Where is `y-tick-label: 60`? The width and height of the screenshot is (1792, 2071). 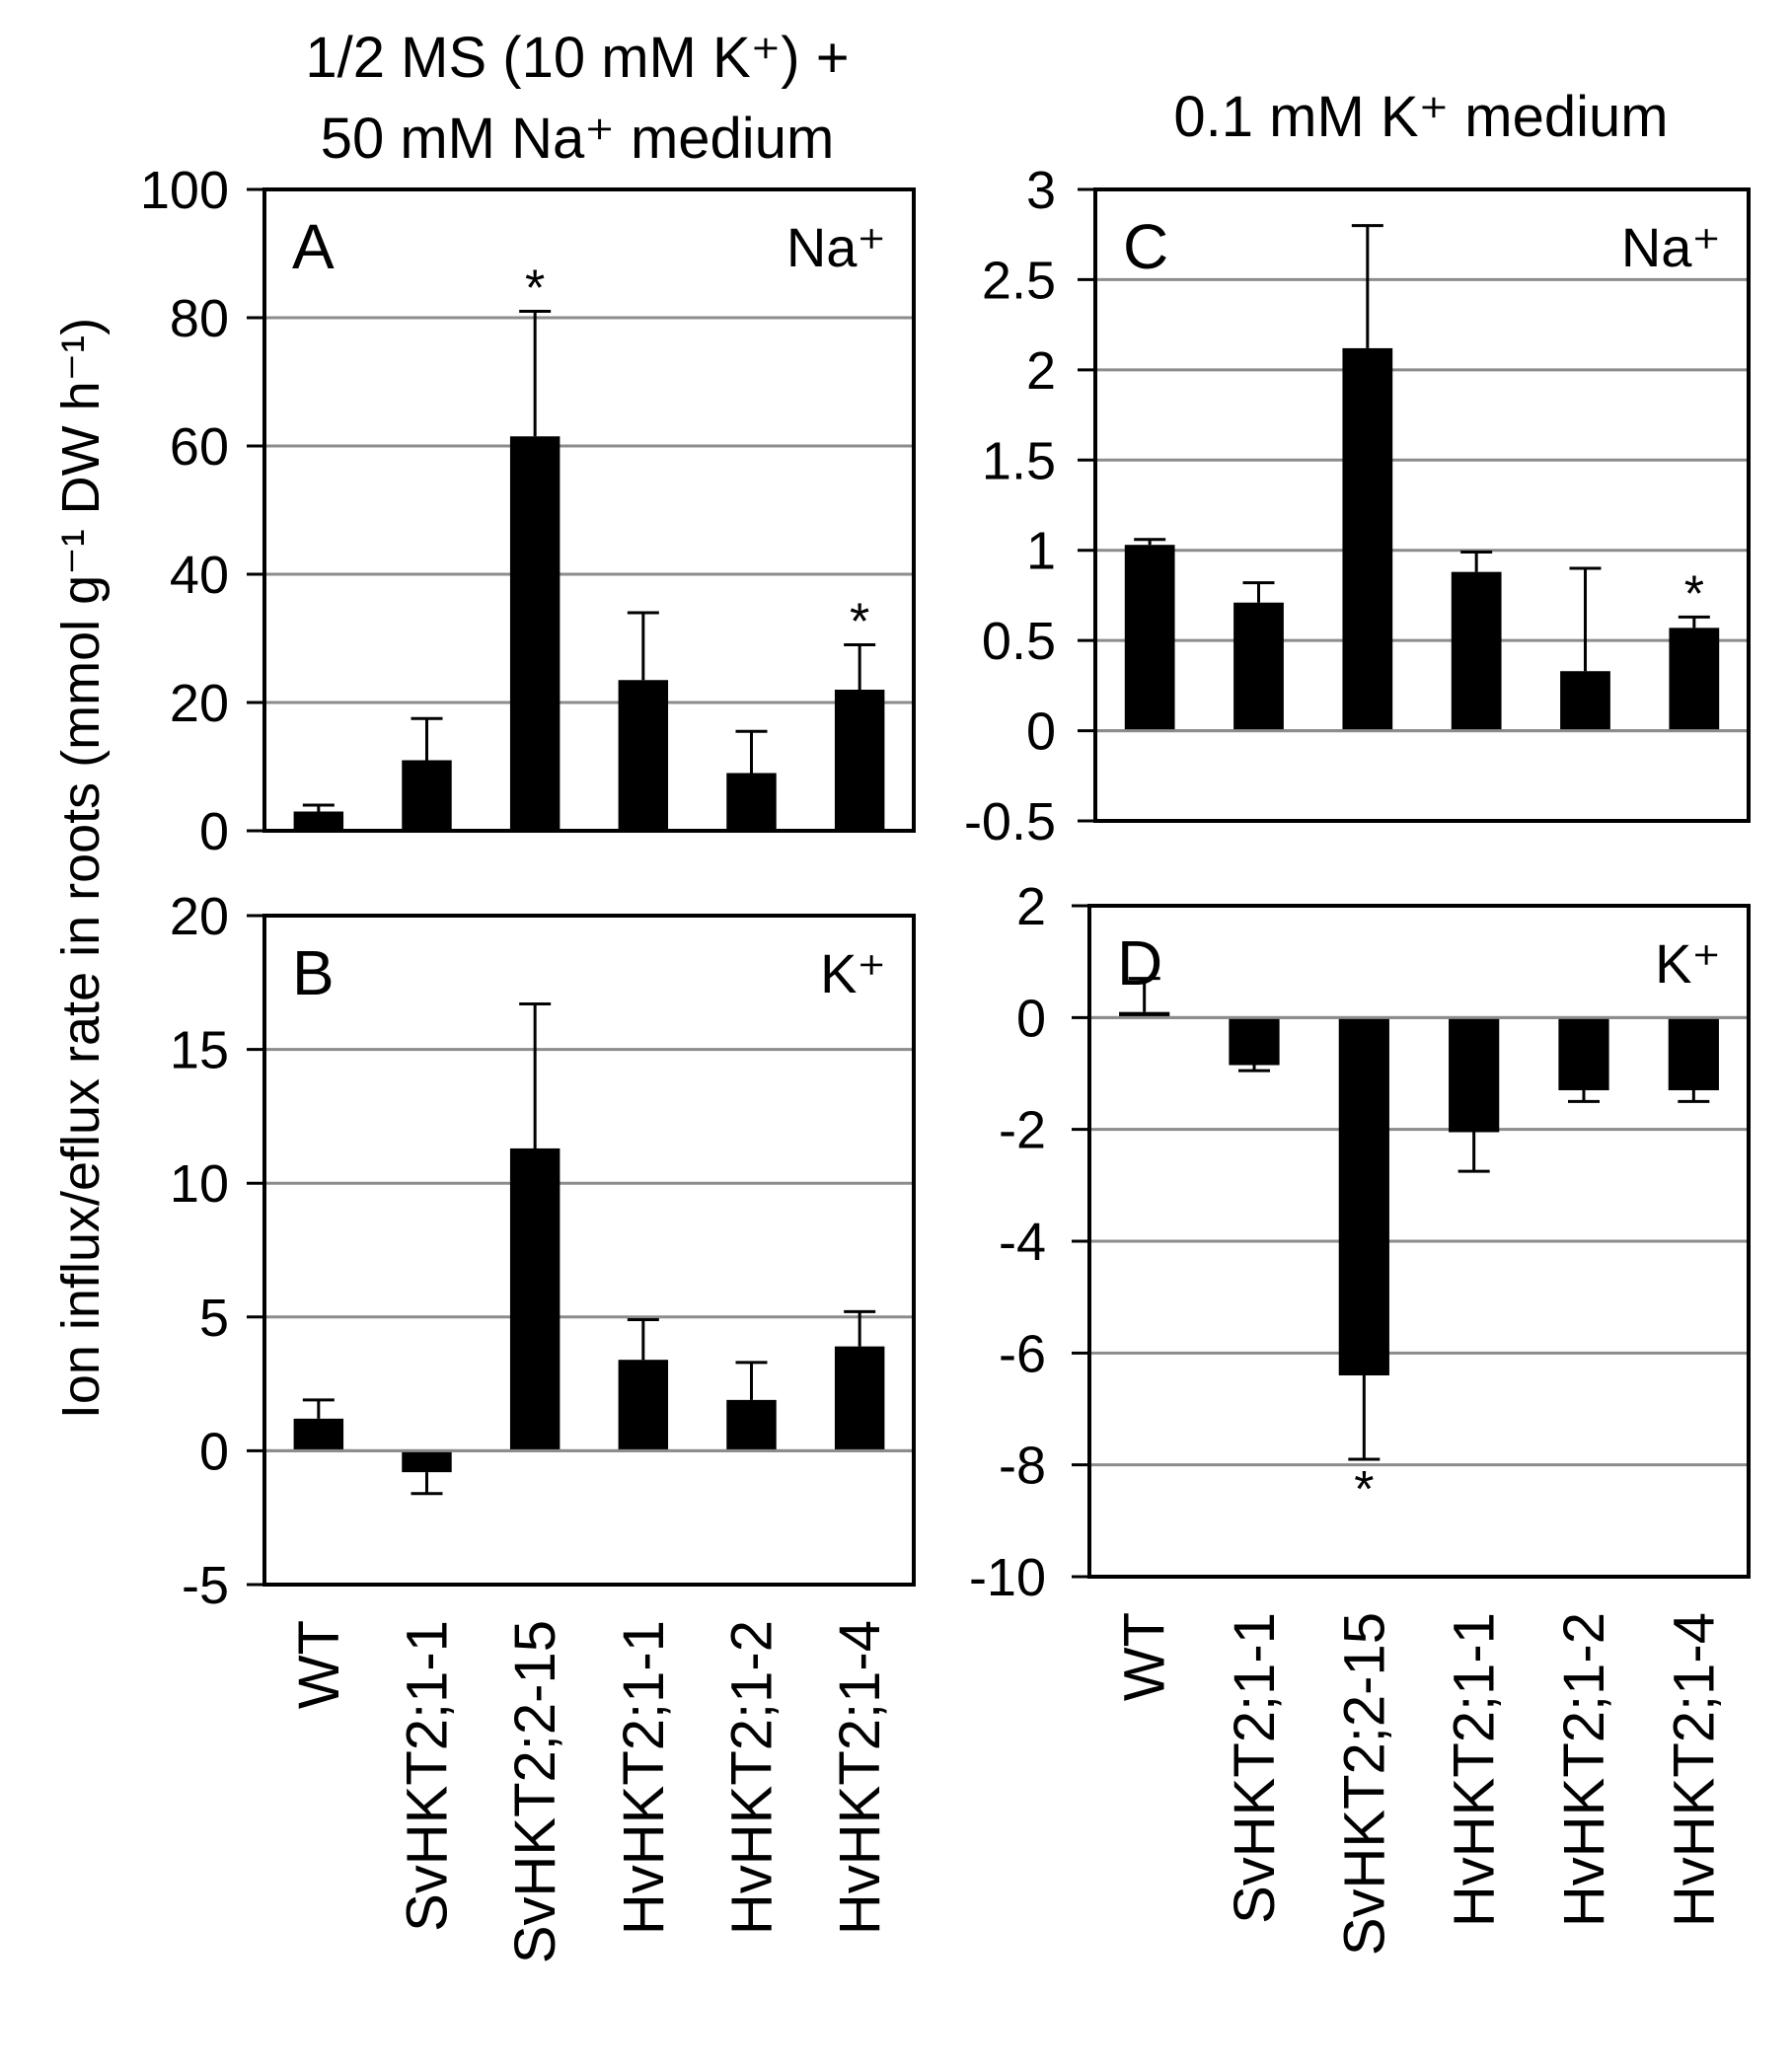 y-tick-label: 60 is located at coordinates (199, 447).